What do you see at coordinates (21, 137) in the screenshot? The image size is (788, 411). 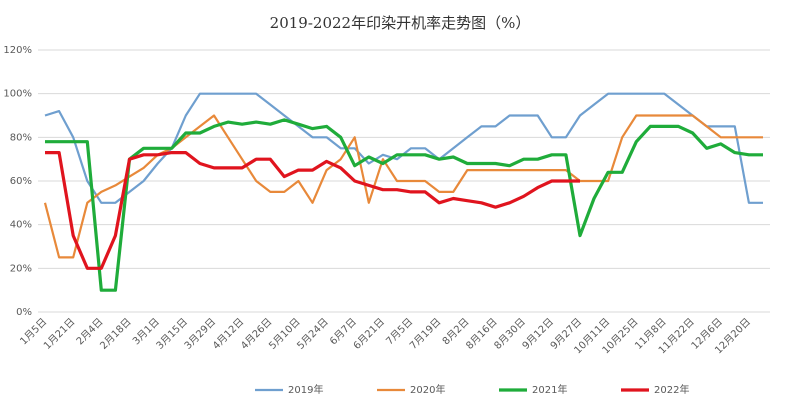 I see `y-tick-label: 80%` at bounding box center [21, 137].